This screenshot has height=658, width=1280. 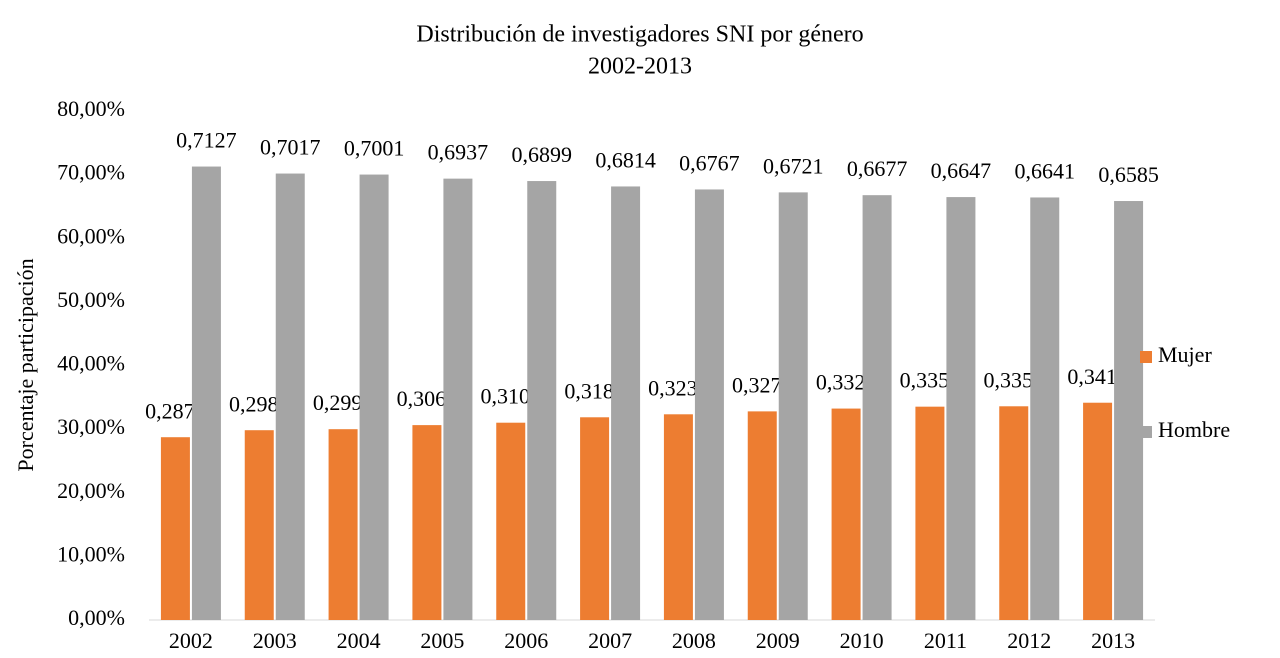 What do you see at coordinates (542, 154) in the screenshot?
I see `data-label: 0,6899` at bounding box center [542, 154].